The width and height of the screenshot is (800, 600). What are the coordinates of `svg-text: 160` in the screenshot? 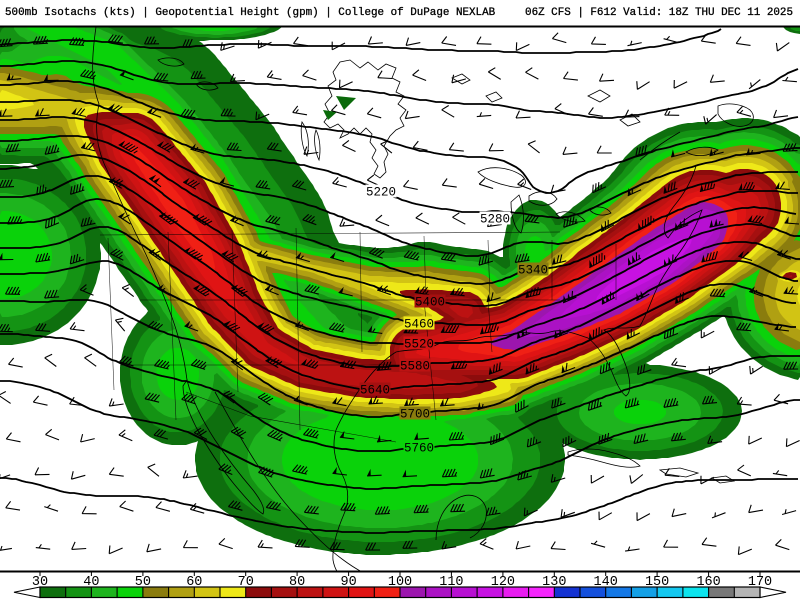 It's located at (708, 582).